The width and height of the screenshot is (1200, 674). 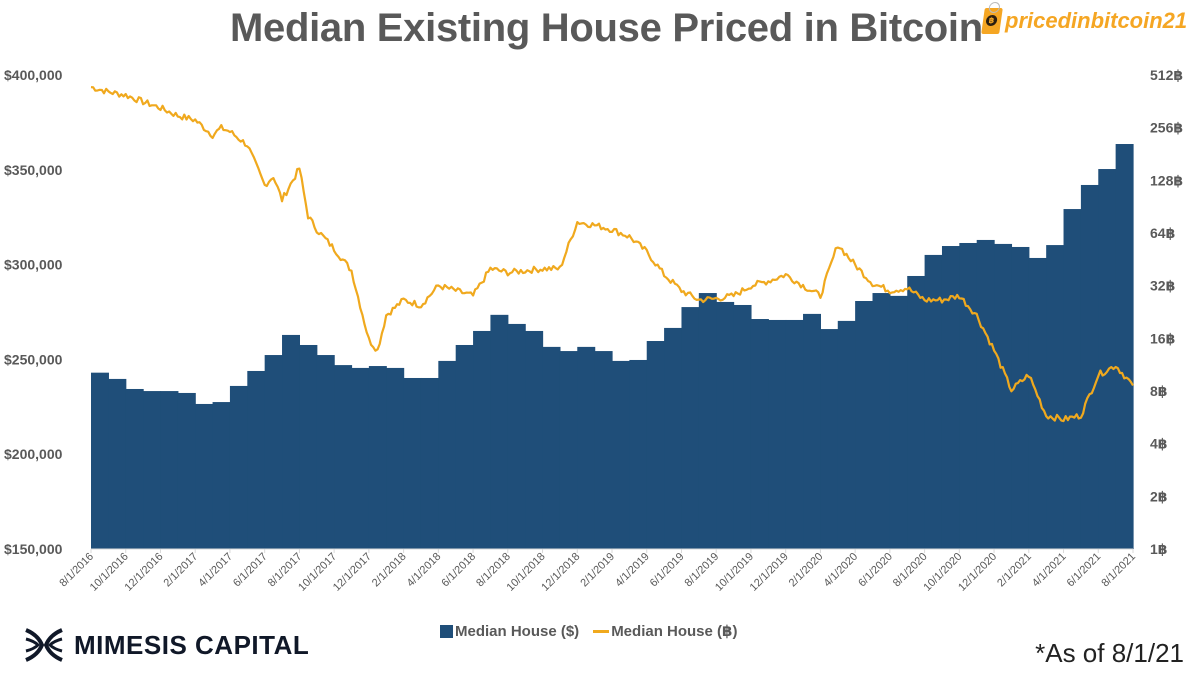 What do you see at coordinates (1166, 75) in the screenshot?
I see `right-tick-label: 512฿` at bounding box center [1166, 75].